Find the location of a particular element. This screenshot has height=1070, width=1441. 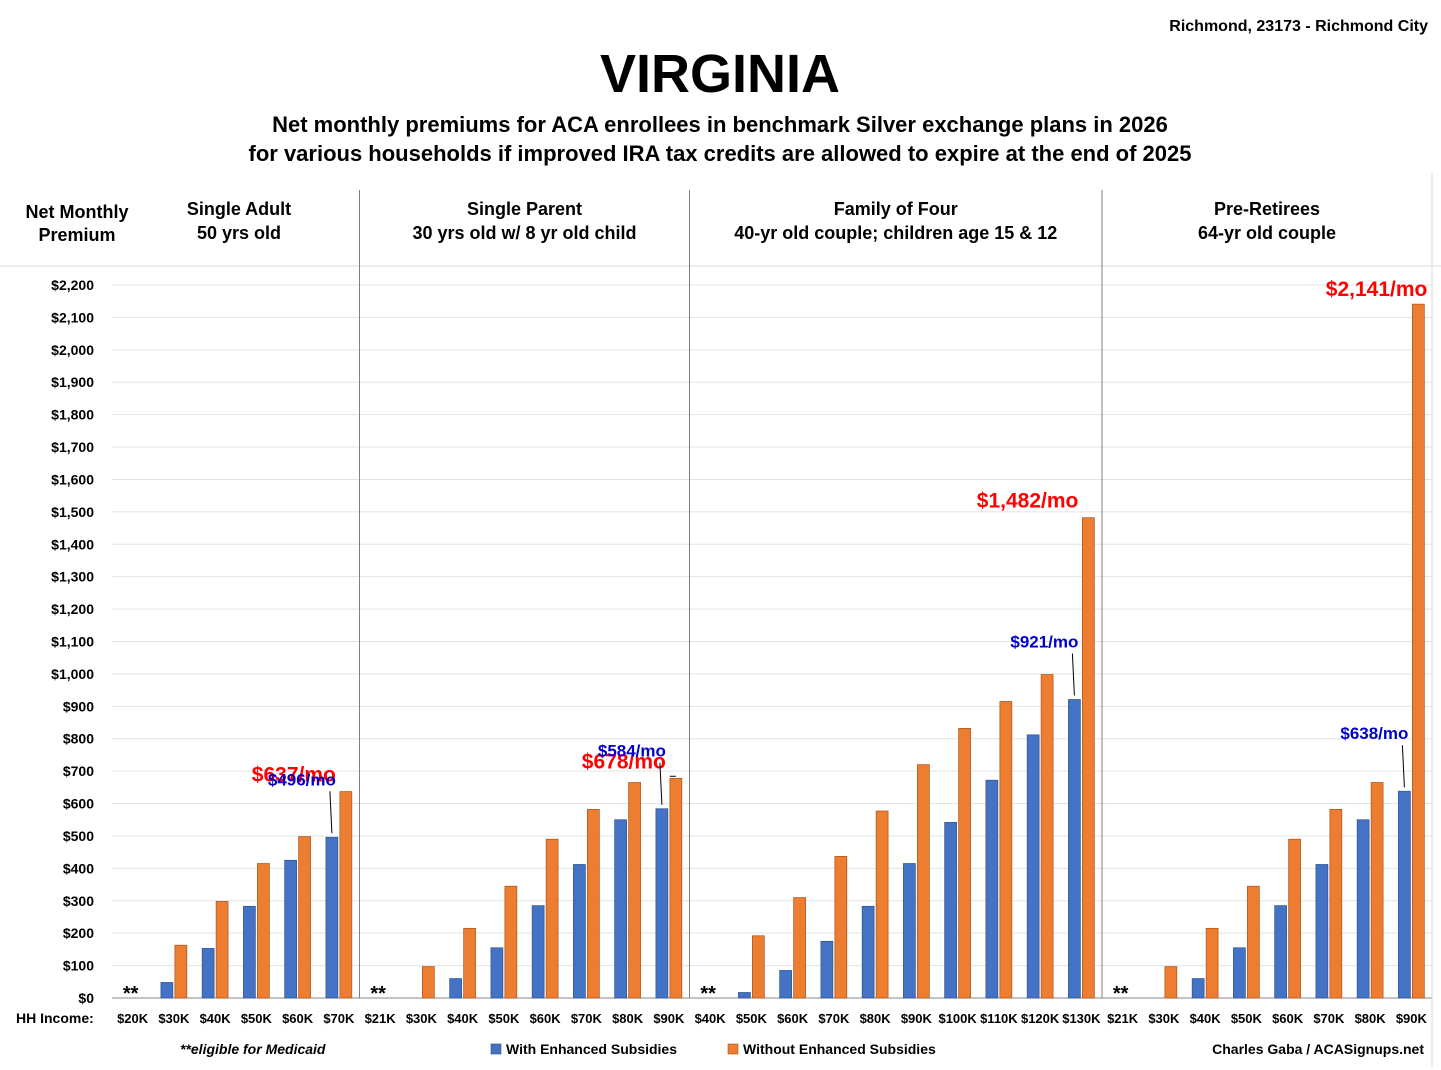

y-axis-label-line2: Premium is located at coordinates (76, 235).